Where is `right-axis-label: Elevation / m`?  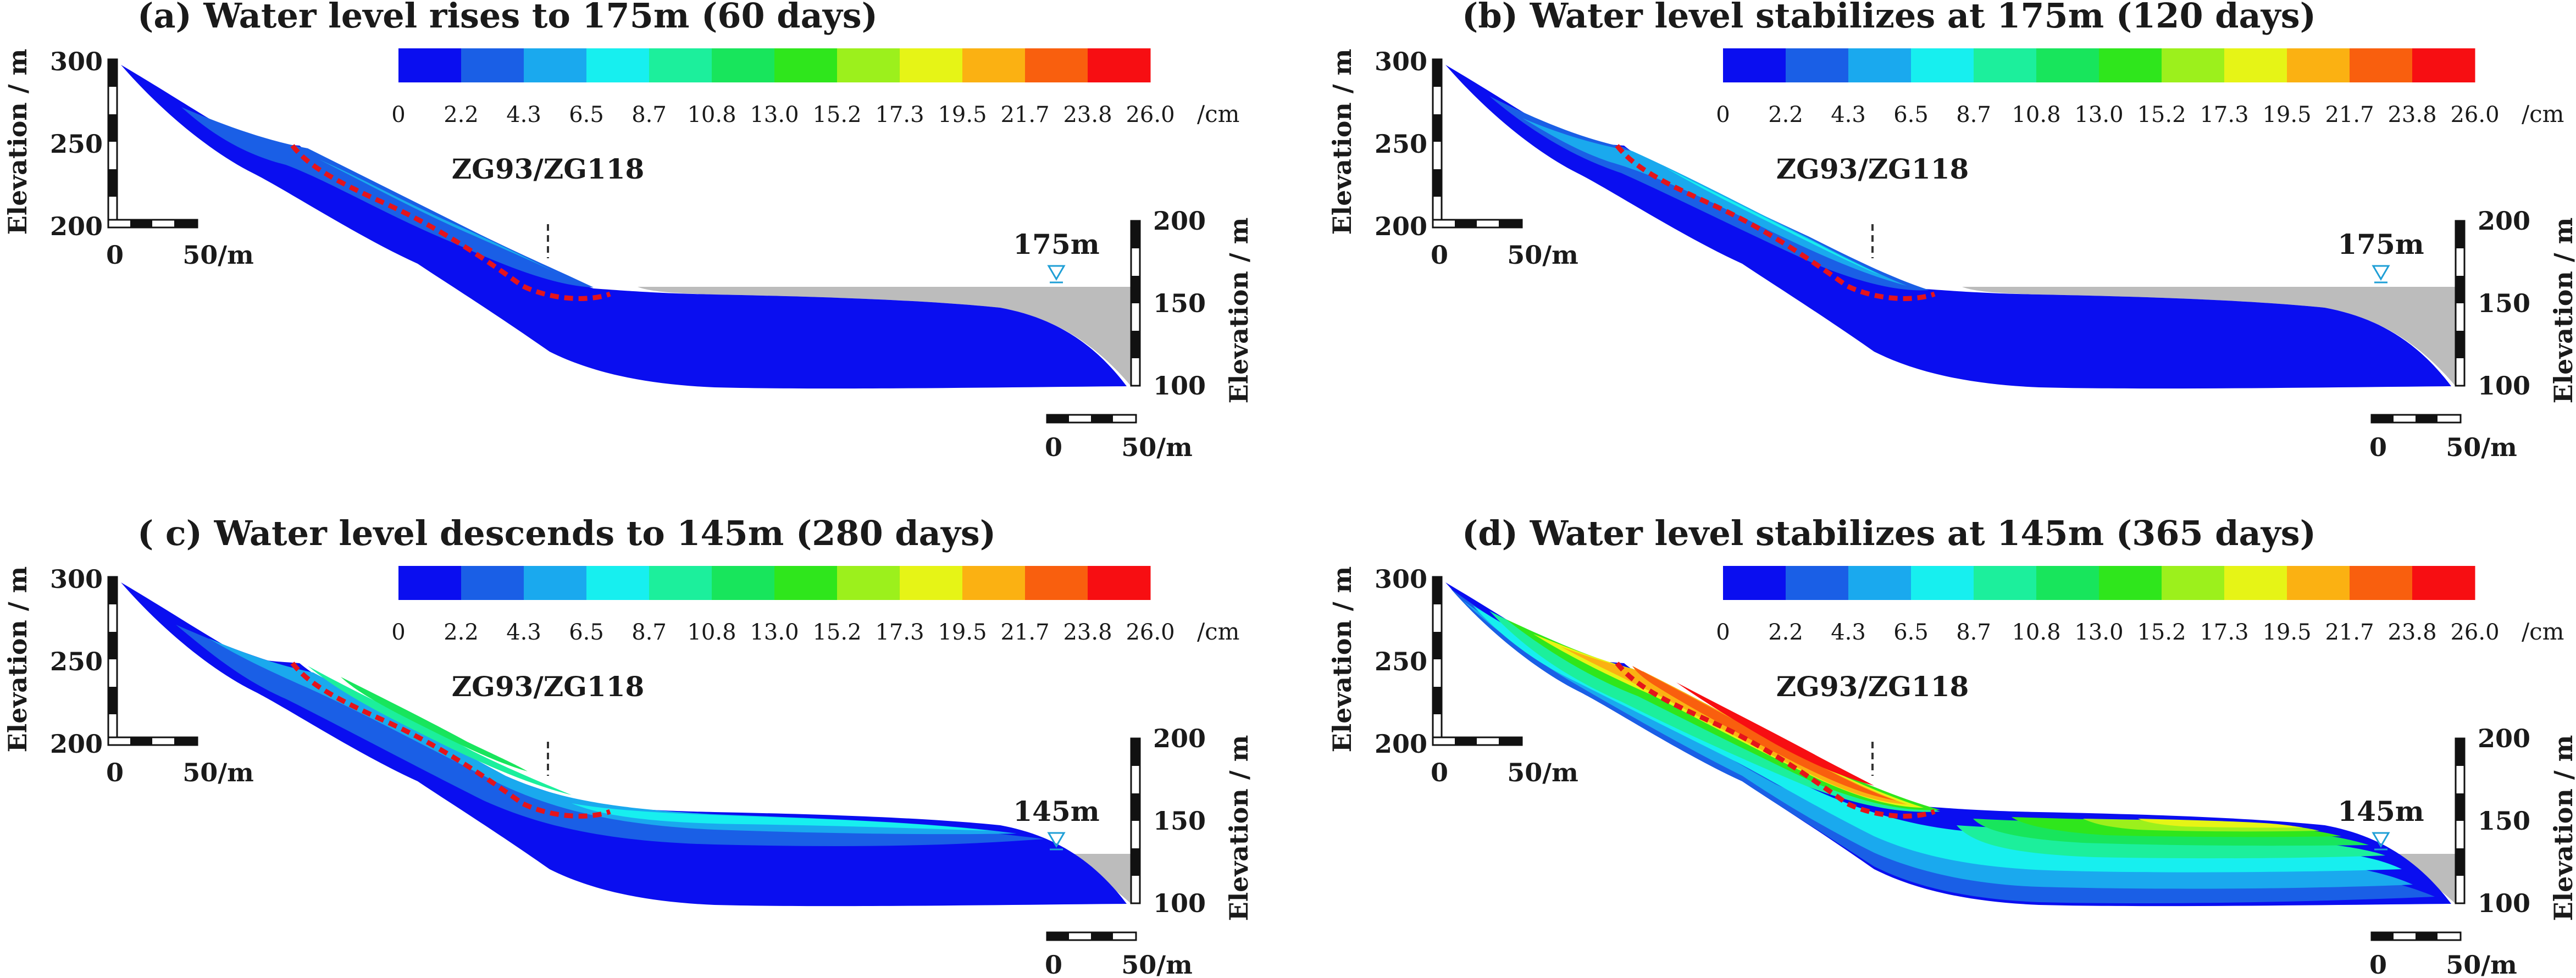
right-axis-label: Elevation / m is located at coordinates (2562, 828).